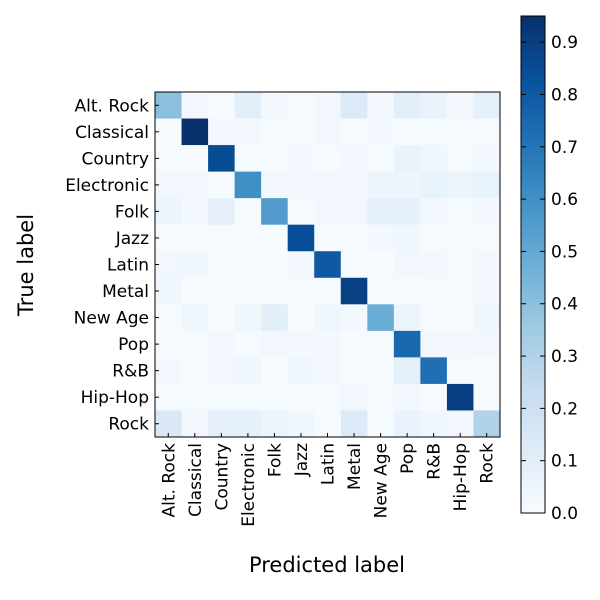  What do you see at coordinates (169, 480) in the screenshot?
I see `x-tick-label: Alt. Rock` at bounding box center [169, 480].